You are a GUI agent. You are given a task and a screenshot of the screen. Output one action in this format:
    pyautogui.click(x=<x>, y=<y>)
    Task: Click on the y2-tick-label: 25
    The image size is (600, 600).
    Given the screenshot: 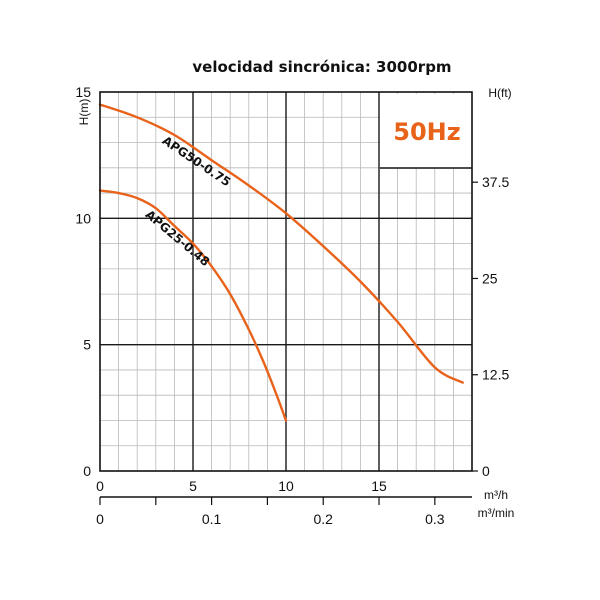 What is the action you would take?
    pyautogui.click(x=490, y=278)
    